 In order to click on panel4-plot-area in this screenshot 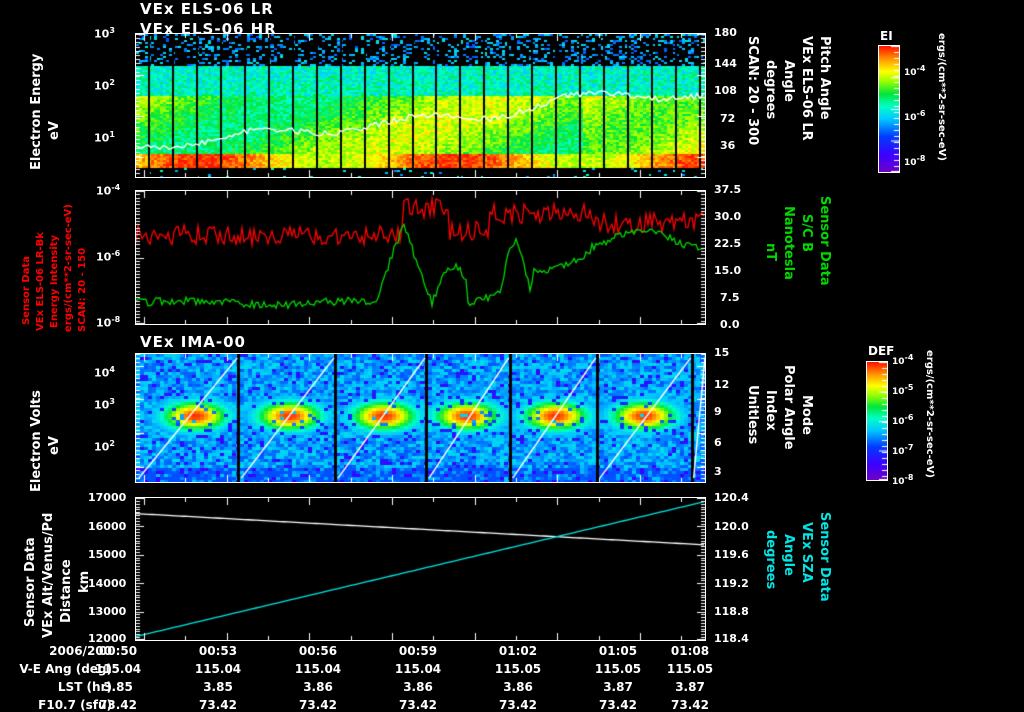, I will do `click(420, 569)`.